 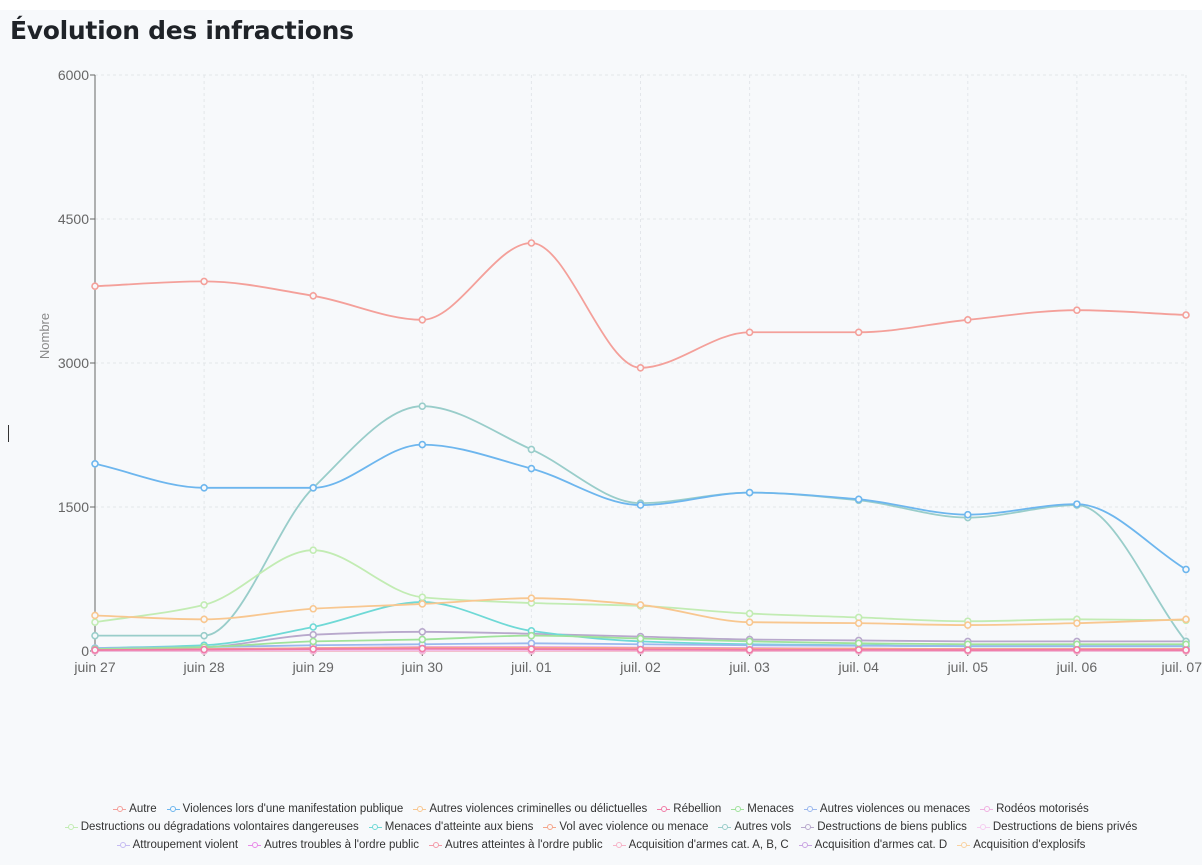 What do you see at coordinates (708, 845) in the screenshot?
I see `legend-label: Acquisition d'armes cat. A, B, C` at bounding box center [708, 845].